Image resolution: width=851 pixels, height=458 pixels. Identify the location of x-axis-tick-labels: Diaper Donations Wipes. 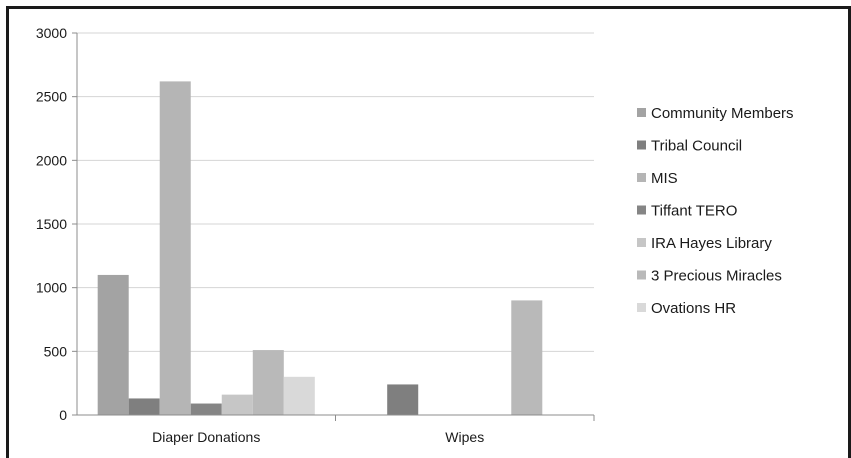
(318, 437).